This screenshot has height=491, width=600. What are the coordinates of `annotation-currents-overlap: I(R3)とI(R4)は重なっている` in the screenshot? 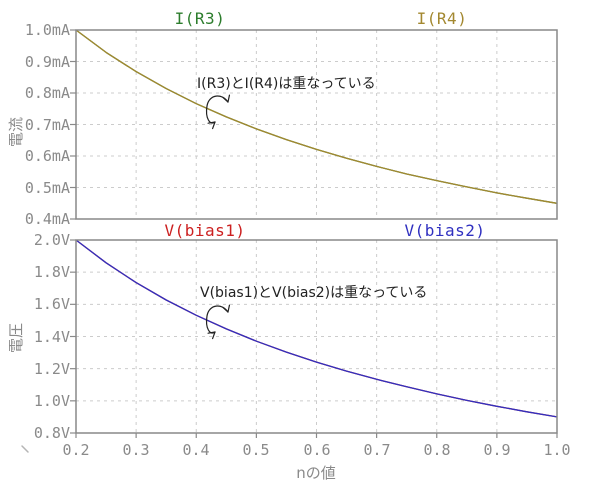 It's located at (286, 84).